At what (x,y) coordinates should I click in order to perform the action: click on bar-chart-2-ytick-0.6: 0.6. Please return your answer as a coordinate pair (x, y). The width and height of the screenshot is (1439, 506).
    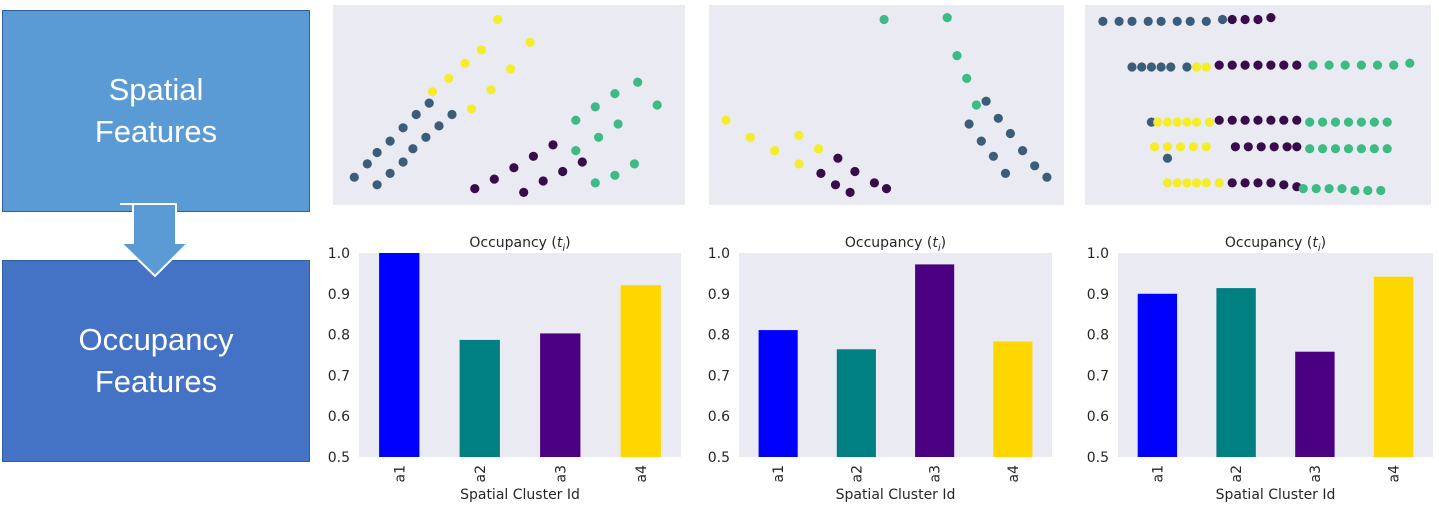
    Looking at the image, I should click on (719, 417).